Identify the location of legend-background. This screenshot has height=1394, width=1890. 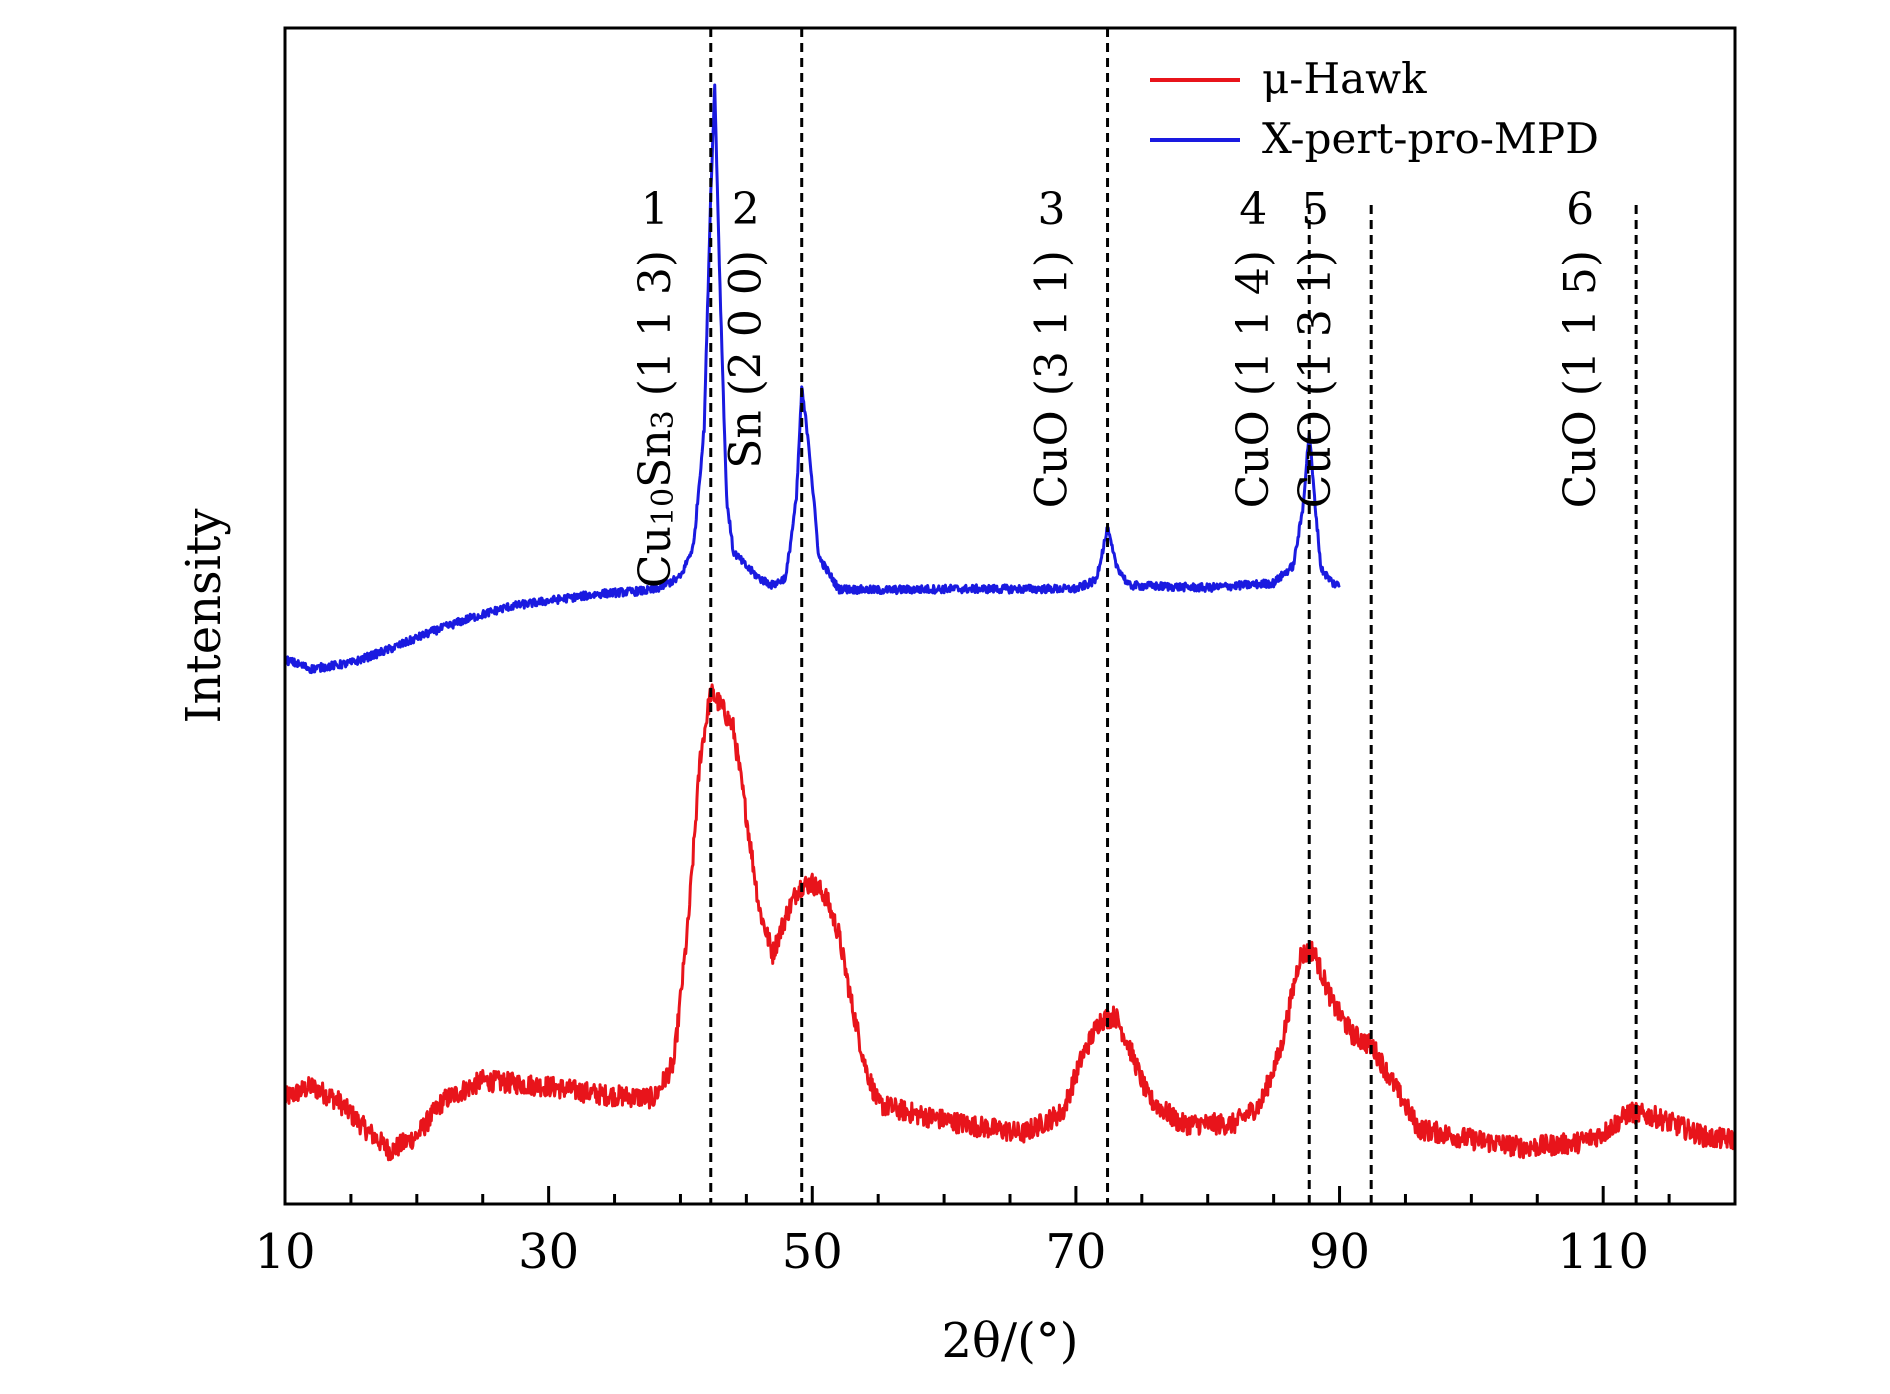
(1420, 110).